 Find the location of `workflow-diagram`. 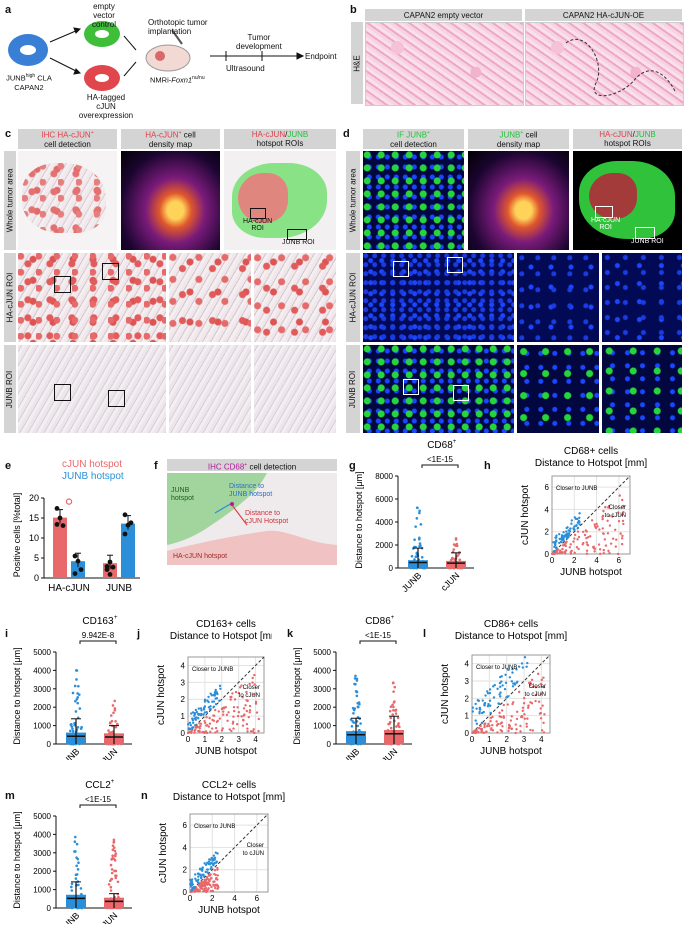

workflow-diagram is located at coordinates (156, 56).